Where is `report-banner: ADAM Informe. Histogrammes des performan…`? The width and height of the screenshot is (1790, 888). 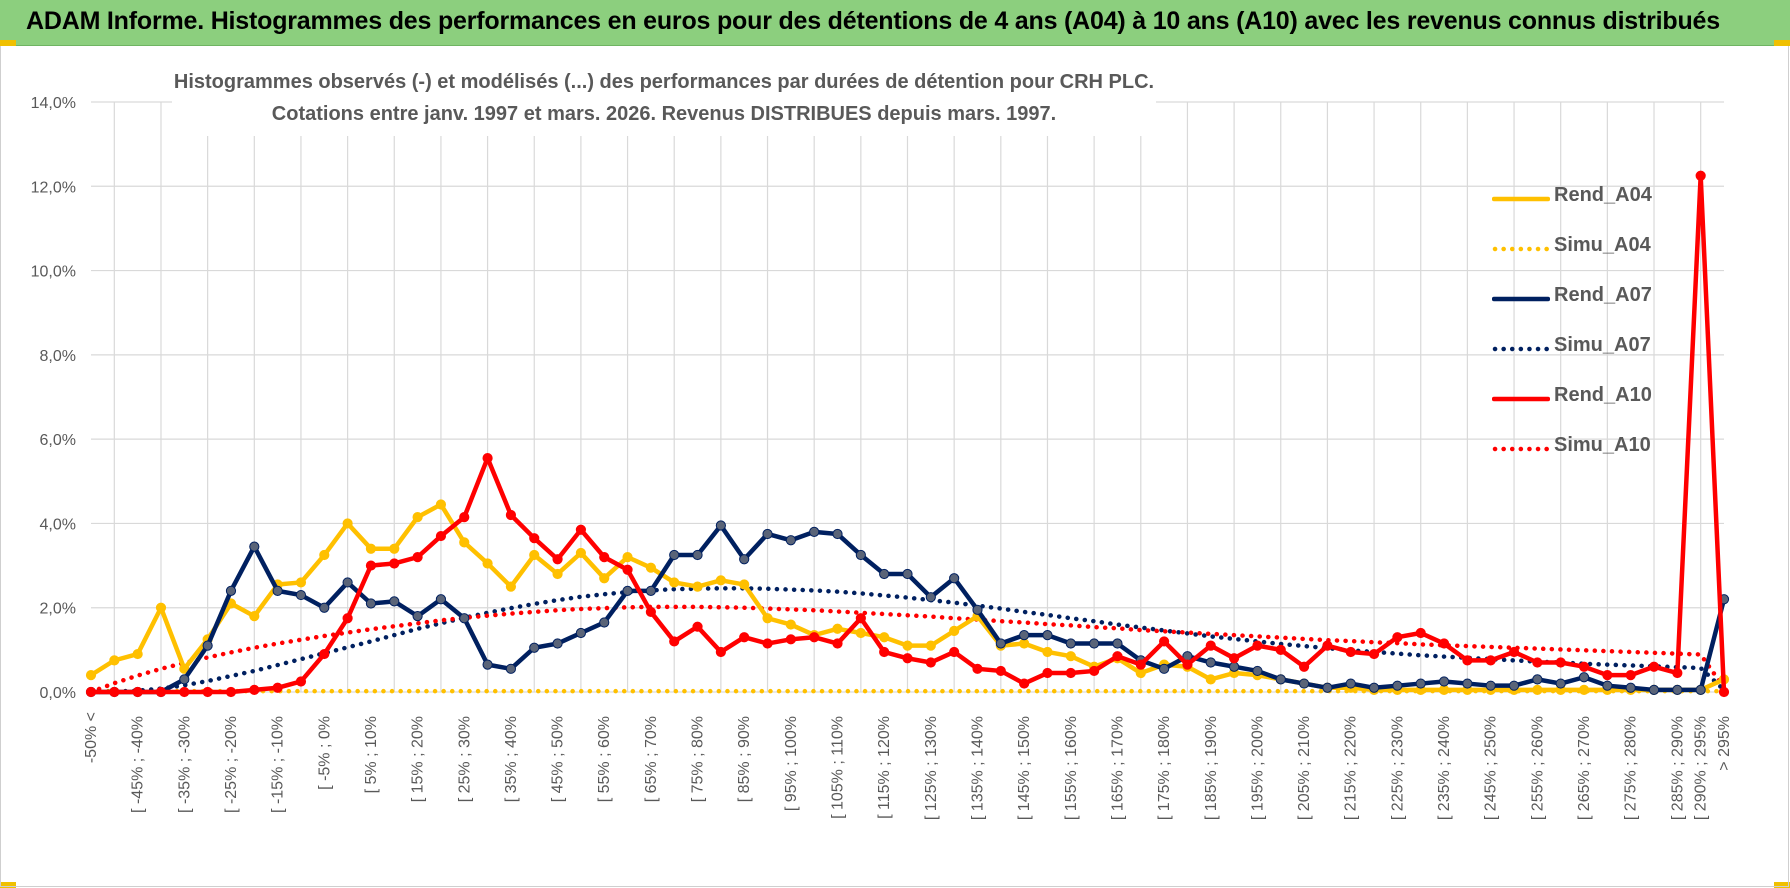 report-banner: ADAM Informe. Histogrammes des performan… is located at coordinates (895, 23).